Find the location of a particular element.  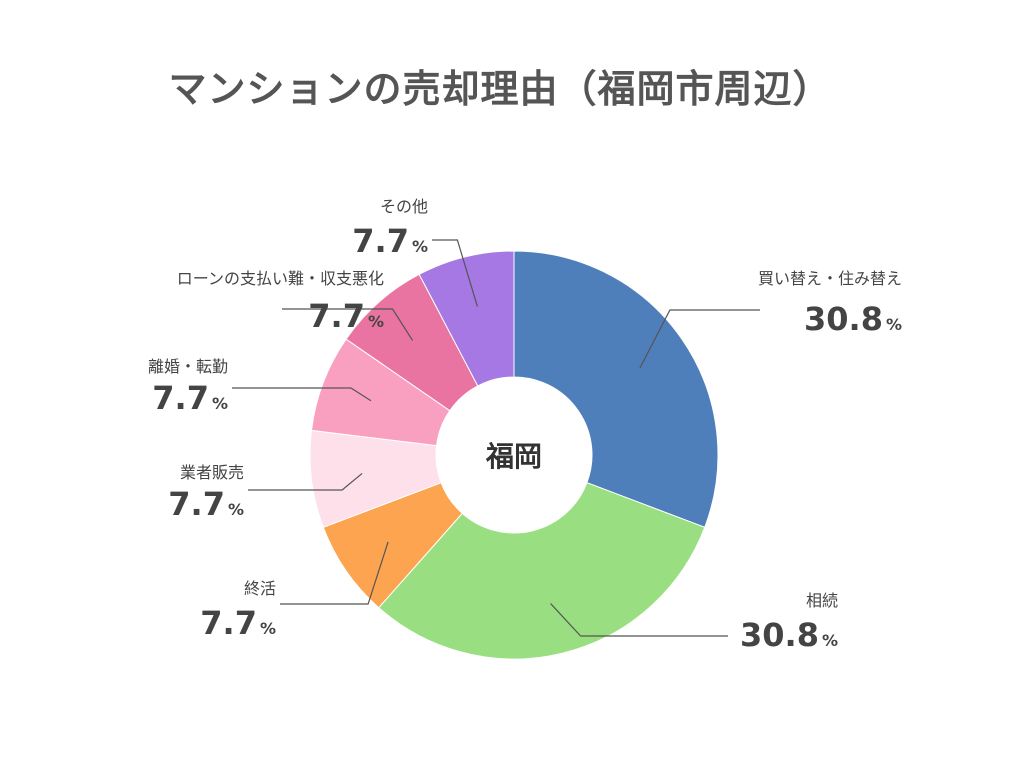

slice-label: 終活 is located at coordinates (260, 588).